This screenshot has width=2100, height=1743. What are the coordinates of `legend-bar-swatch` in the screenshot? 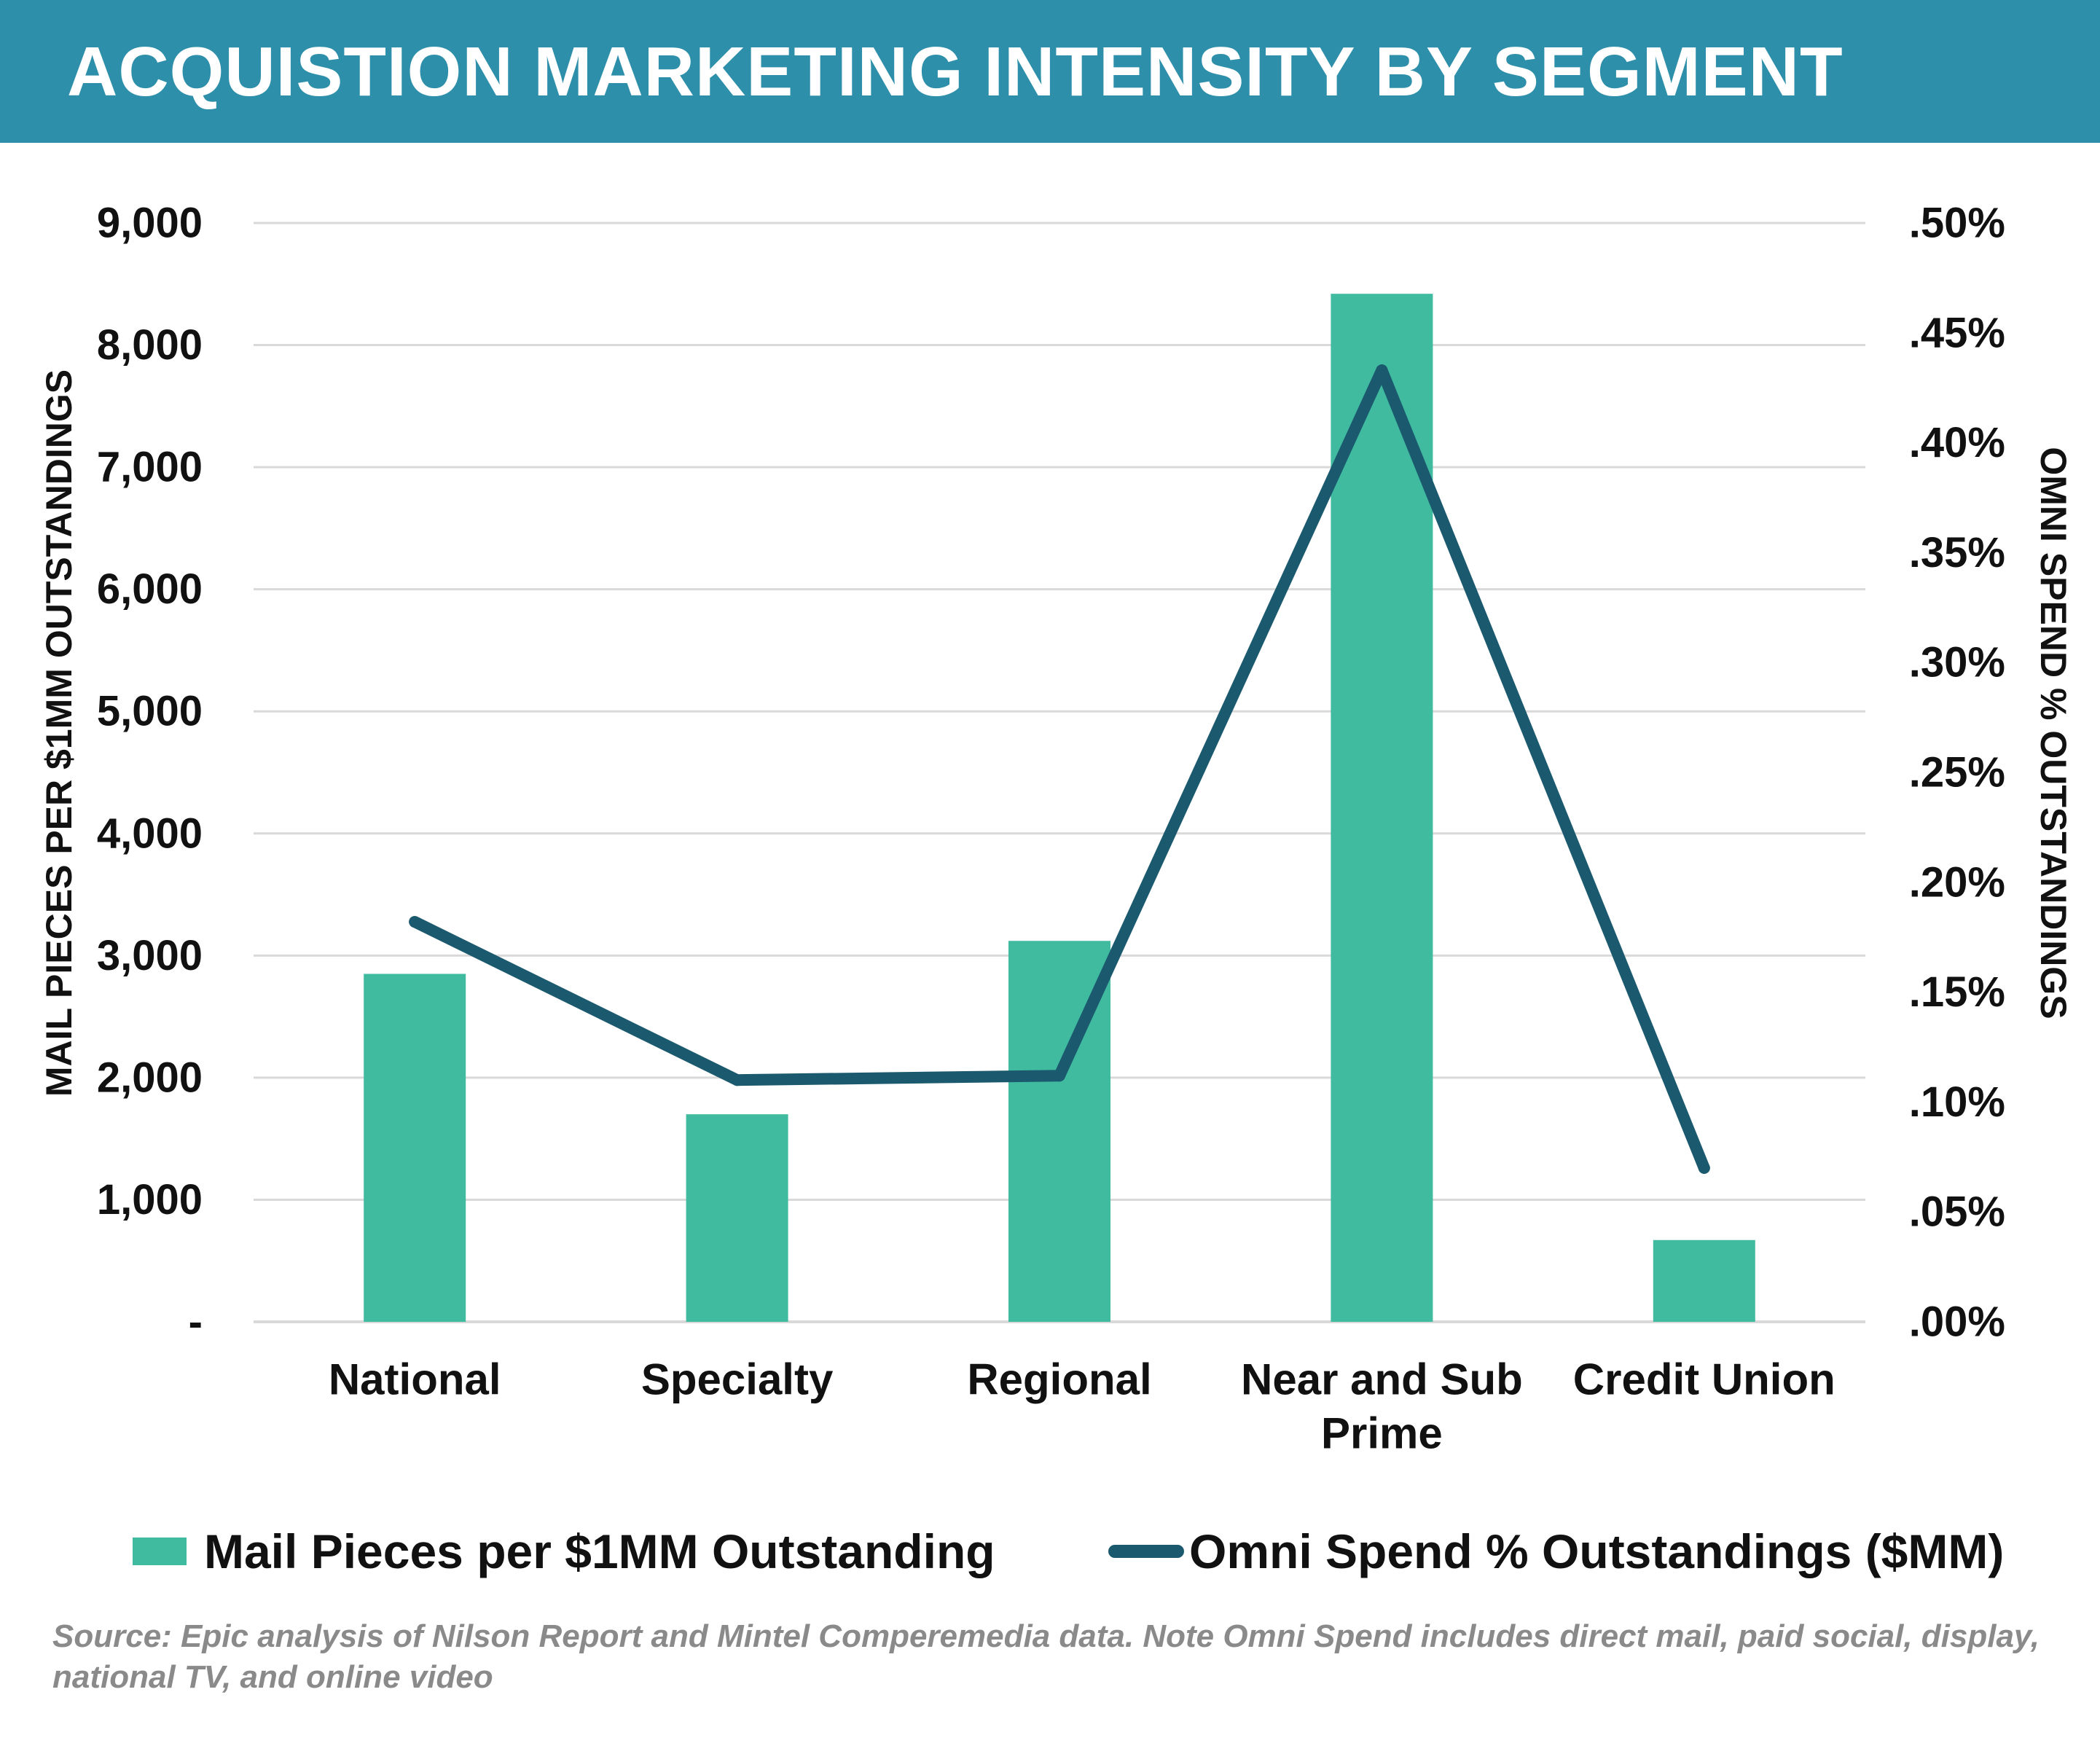 It's located at (160, 1551).